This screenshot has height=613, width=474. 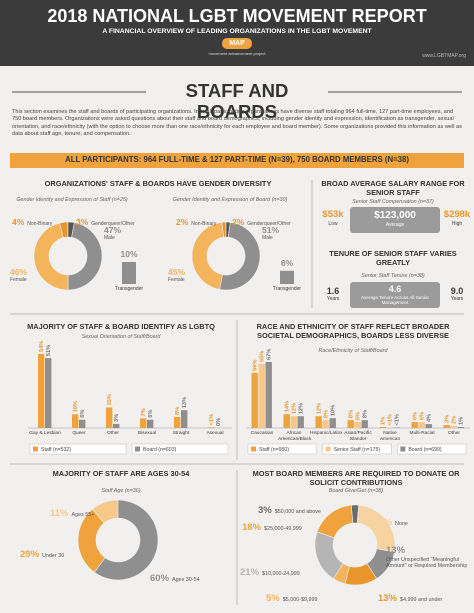 What do you see at coordinates (356, 491) in the screenshot?
I see `chart-subtitle: Board Give/Get (n=38)` at bounding box center [356, 491].